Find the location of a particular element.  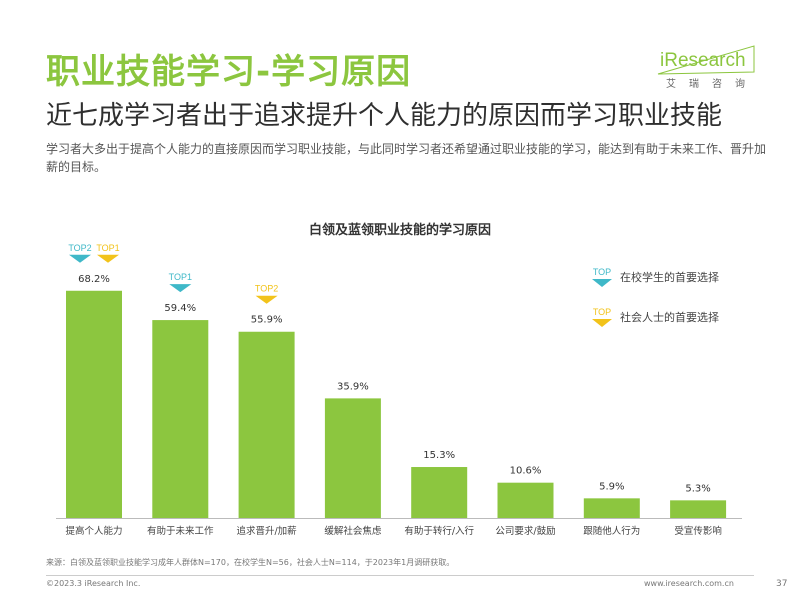

bar-value-label: 59.4% is located at coordinates (180, 308).